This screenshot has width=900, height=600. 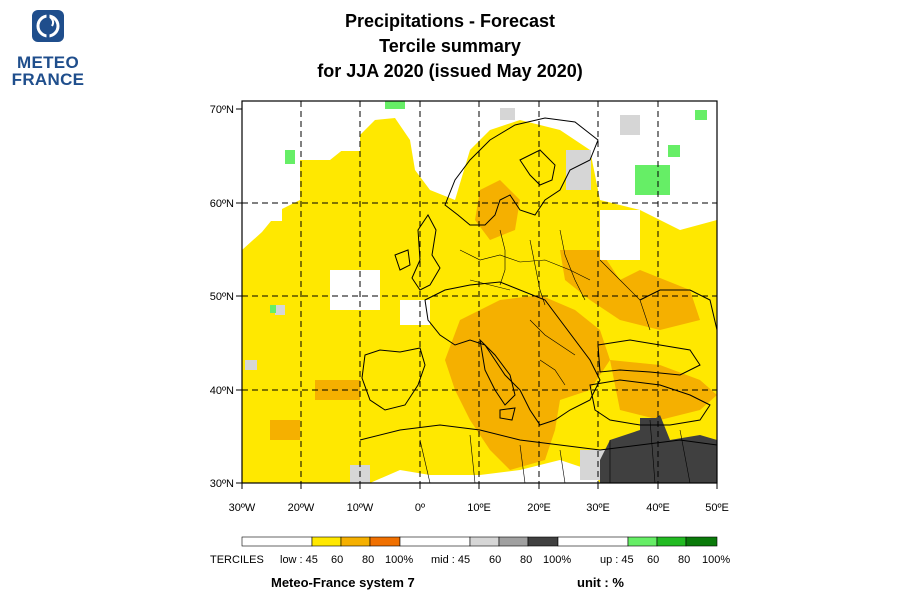 What do you see at coordinates (450, 21) in the screenshot?
I see `title-line1: Precipitations - Forecast` at bounding box center [450, 21].